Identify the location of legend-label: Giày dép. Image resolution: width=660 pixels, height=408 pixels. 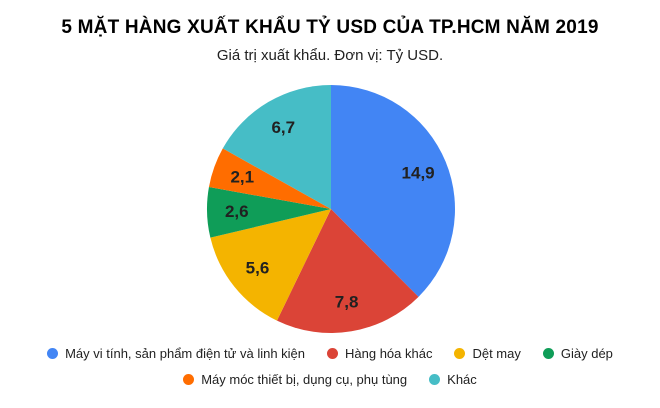
(586, 353).